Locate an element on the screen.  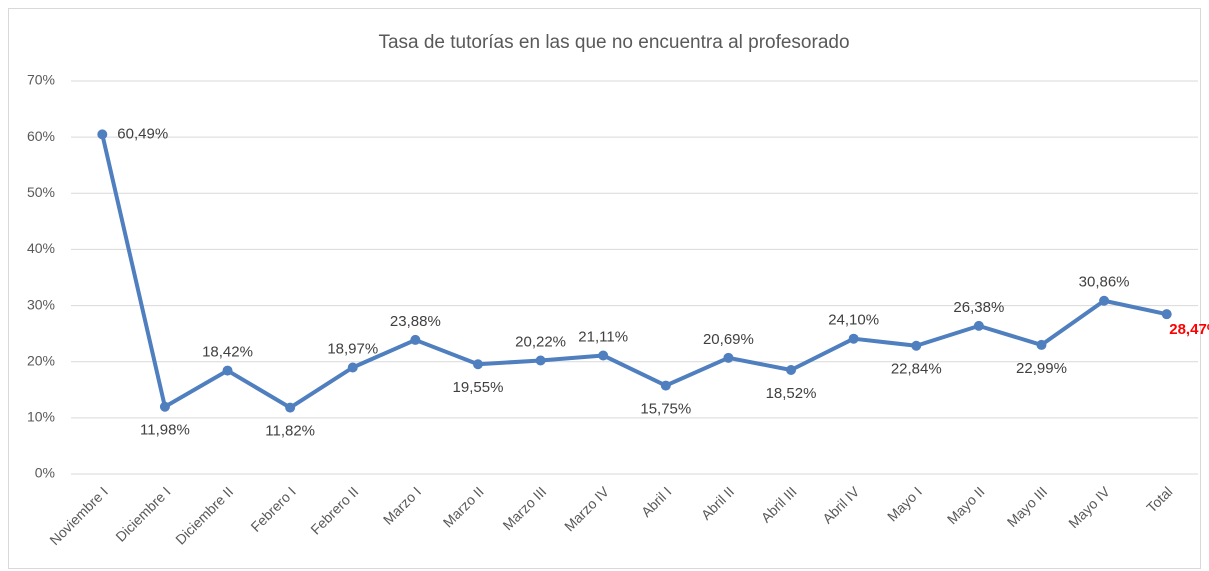
y-tick-label: 30% is located at coordinates (41, 304).